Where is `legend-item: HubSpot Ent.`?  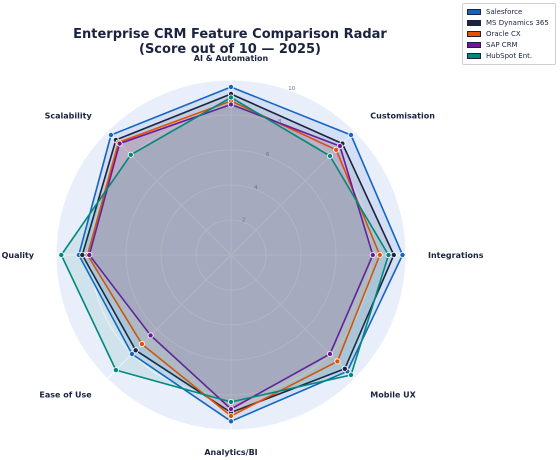 legend-item: HubSpot Ent. is located at coordinates (509, 55).